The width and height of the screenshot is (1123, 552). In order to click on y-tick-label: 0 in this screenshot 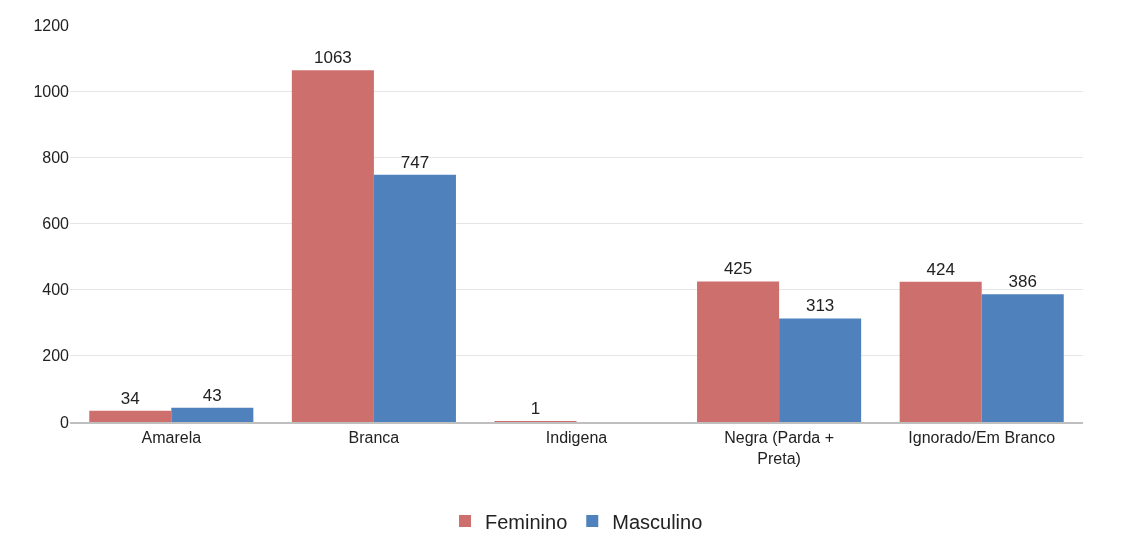, I will do `click(65, 422)`.